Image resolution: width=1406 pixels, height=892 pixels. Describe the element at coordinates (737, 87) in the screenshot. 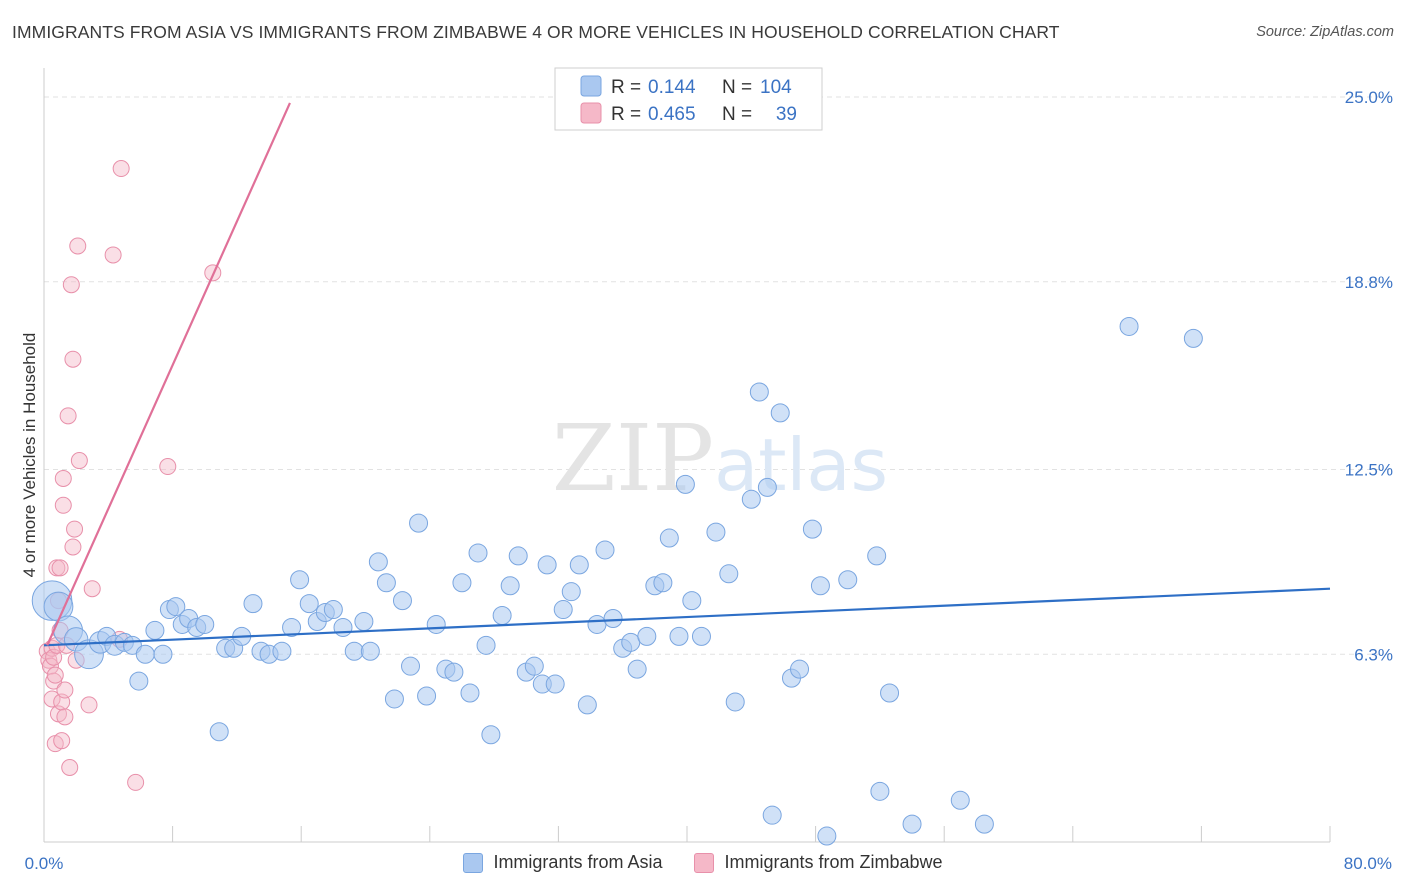

I see `legend-n-label-asia: N =` at that location.